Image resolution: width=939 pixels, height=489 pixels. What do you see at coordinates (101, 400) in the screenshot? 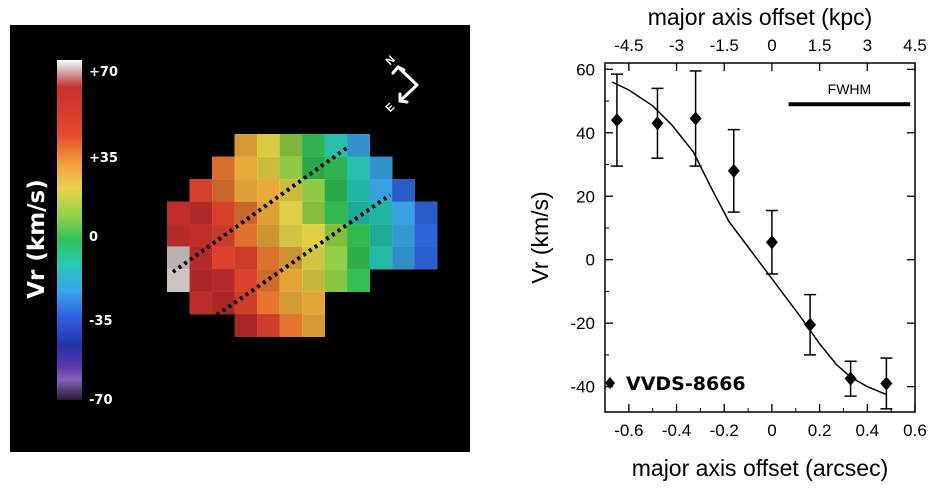
I see `colorbar-tick-minus70: -70` at bounding box center [101, 400].